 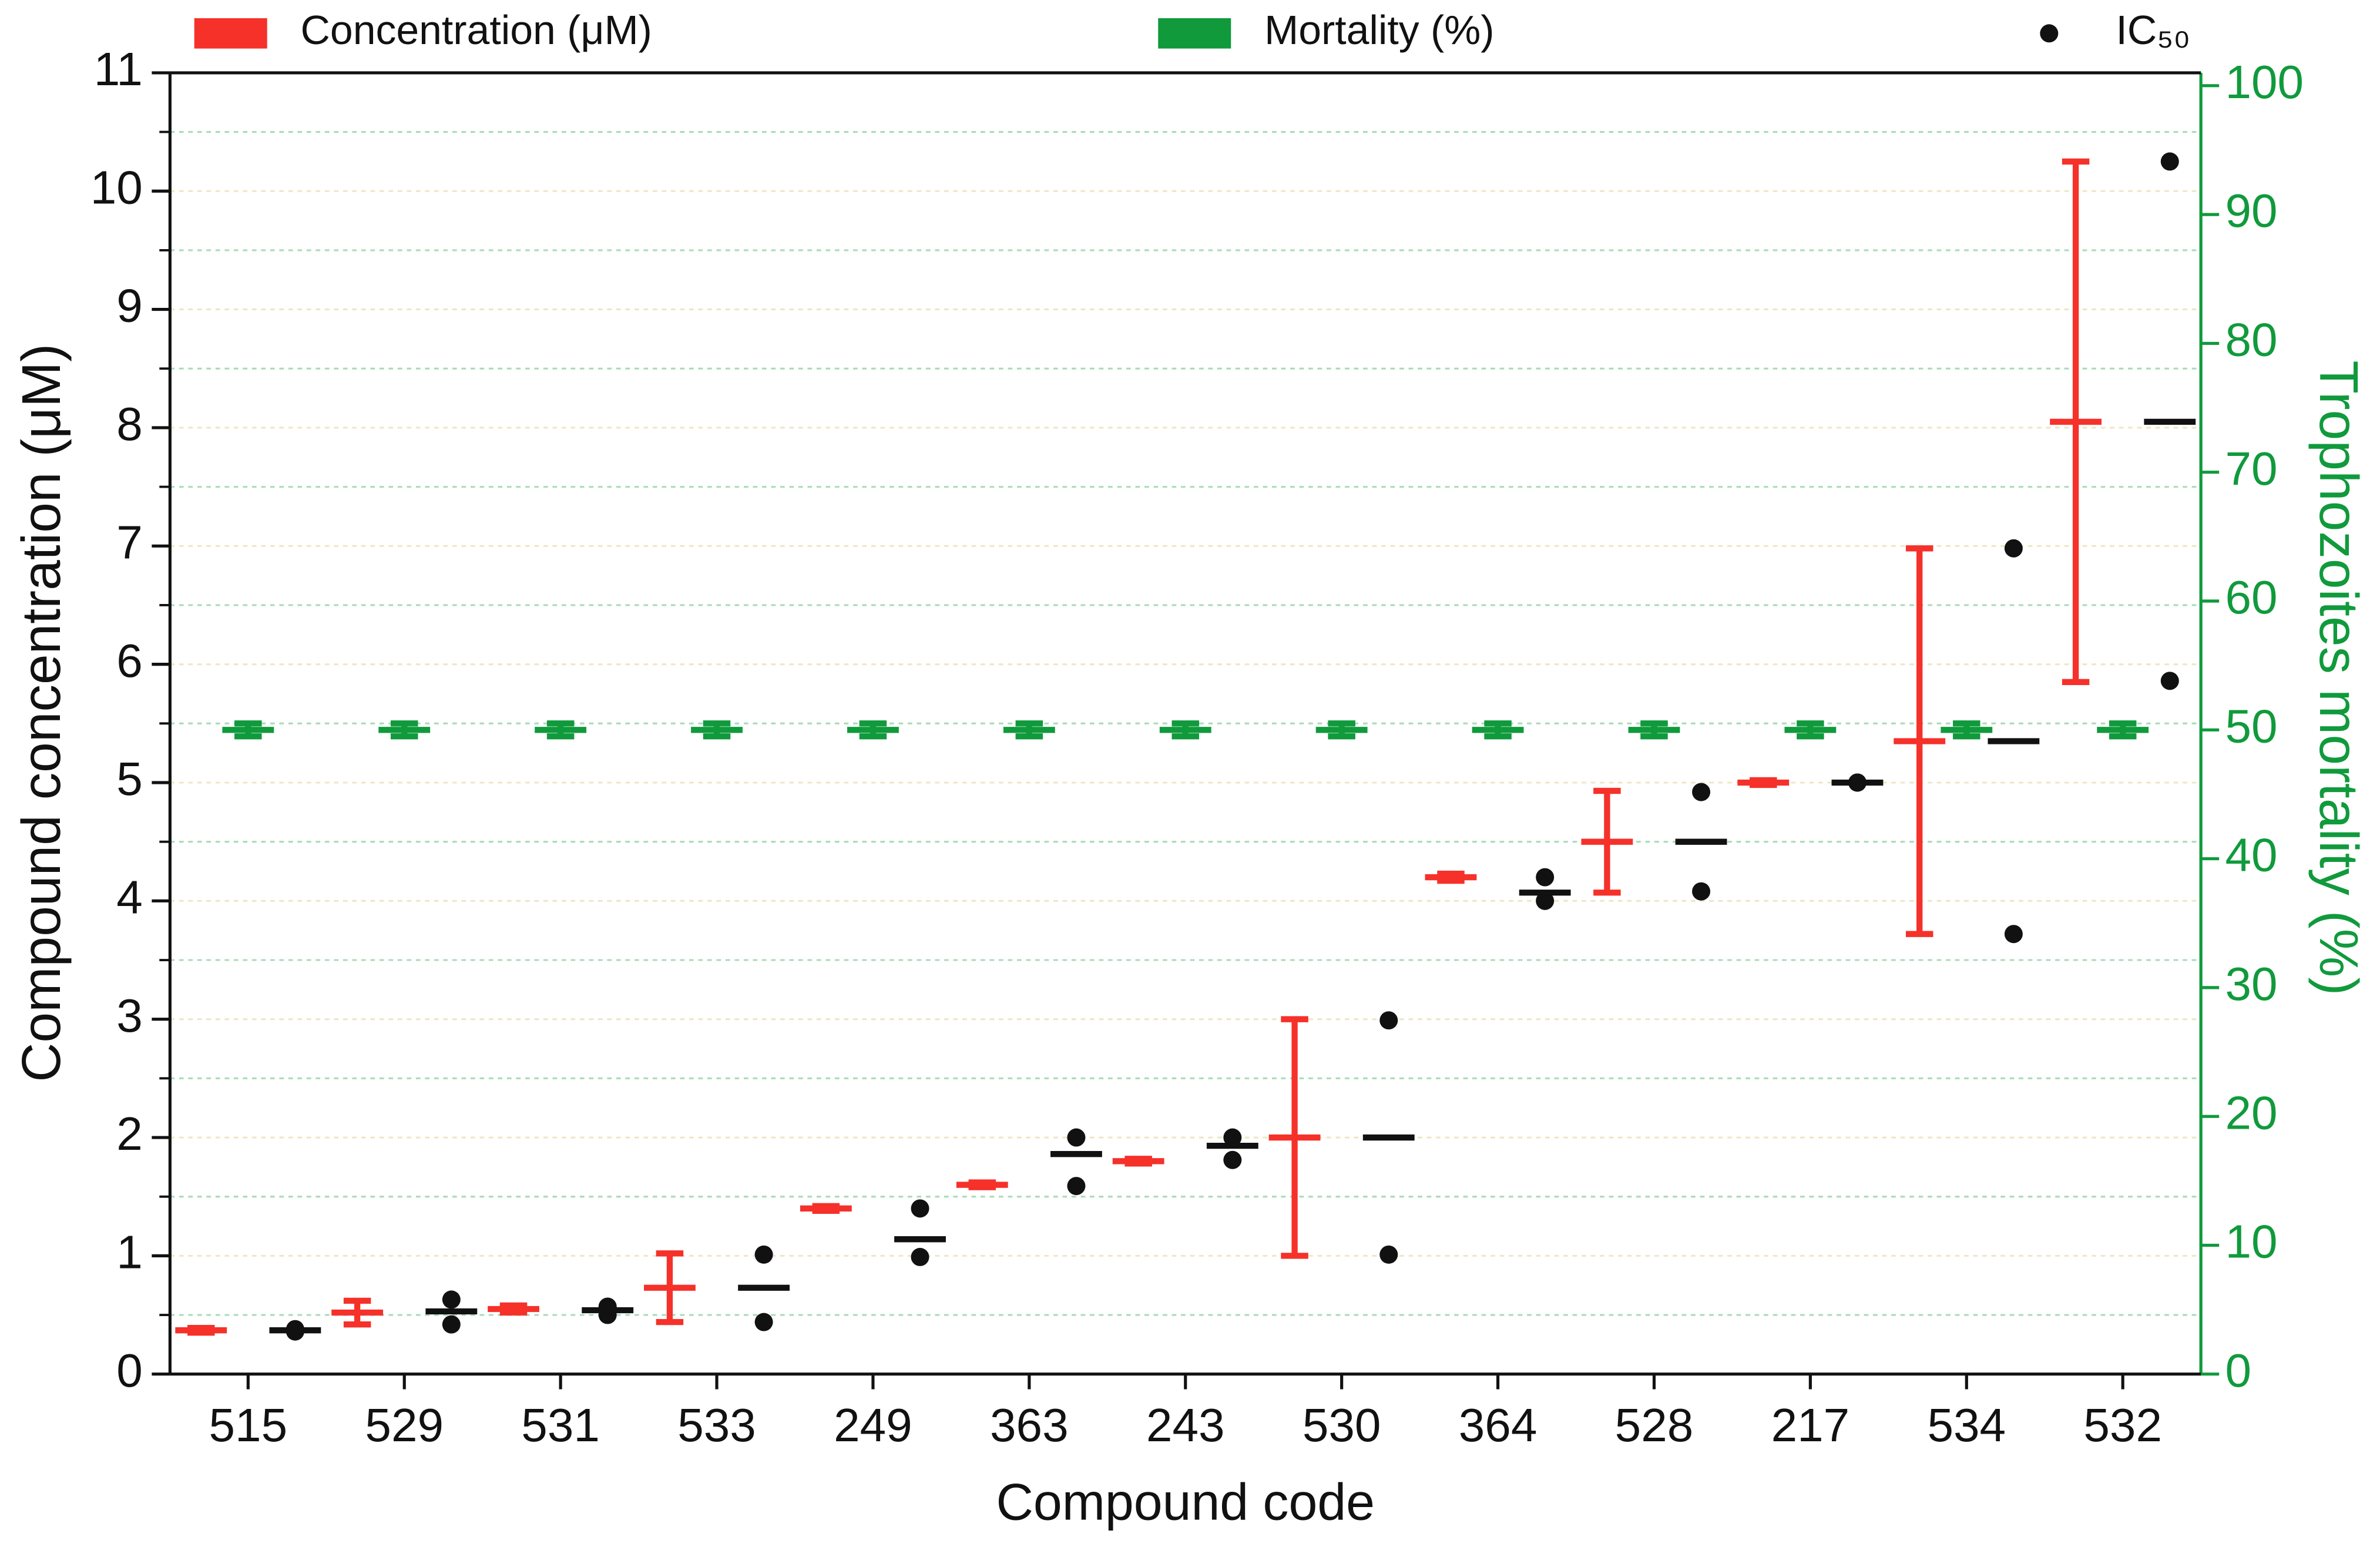 I want to click on x-tick-label: 243, so click(x=1185, y=1425).